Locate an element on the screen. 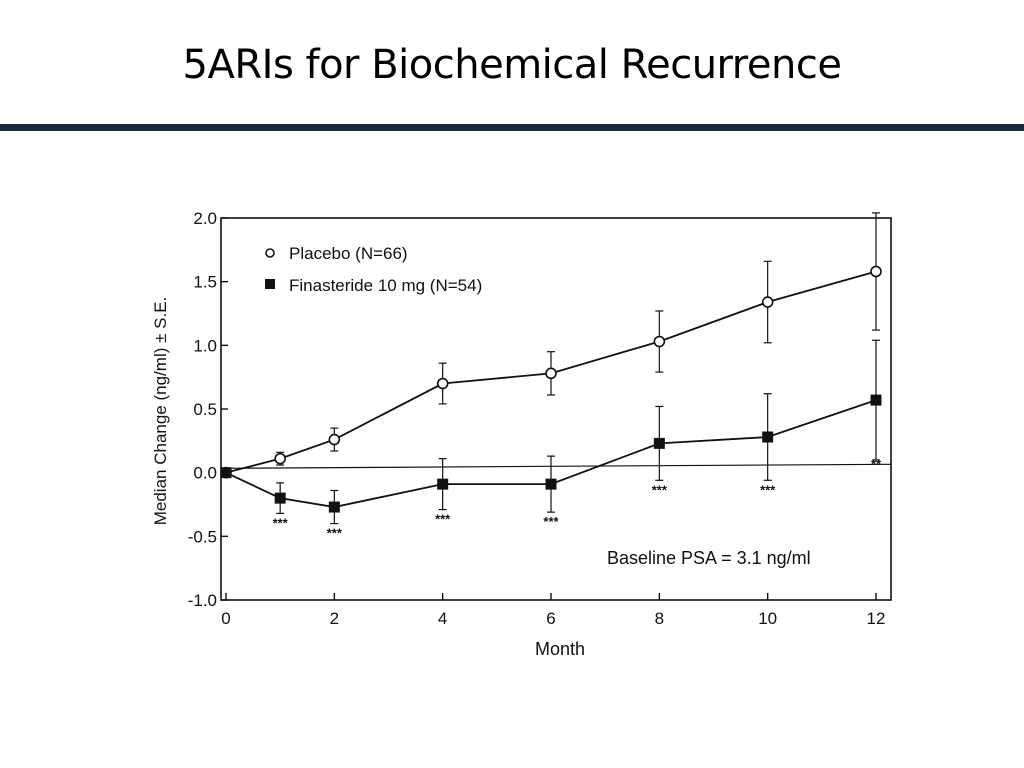 Image resolution: width=1024 pixels, height=768 pixels. x-tick-label: 0 is located at coordinates (225, 618).